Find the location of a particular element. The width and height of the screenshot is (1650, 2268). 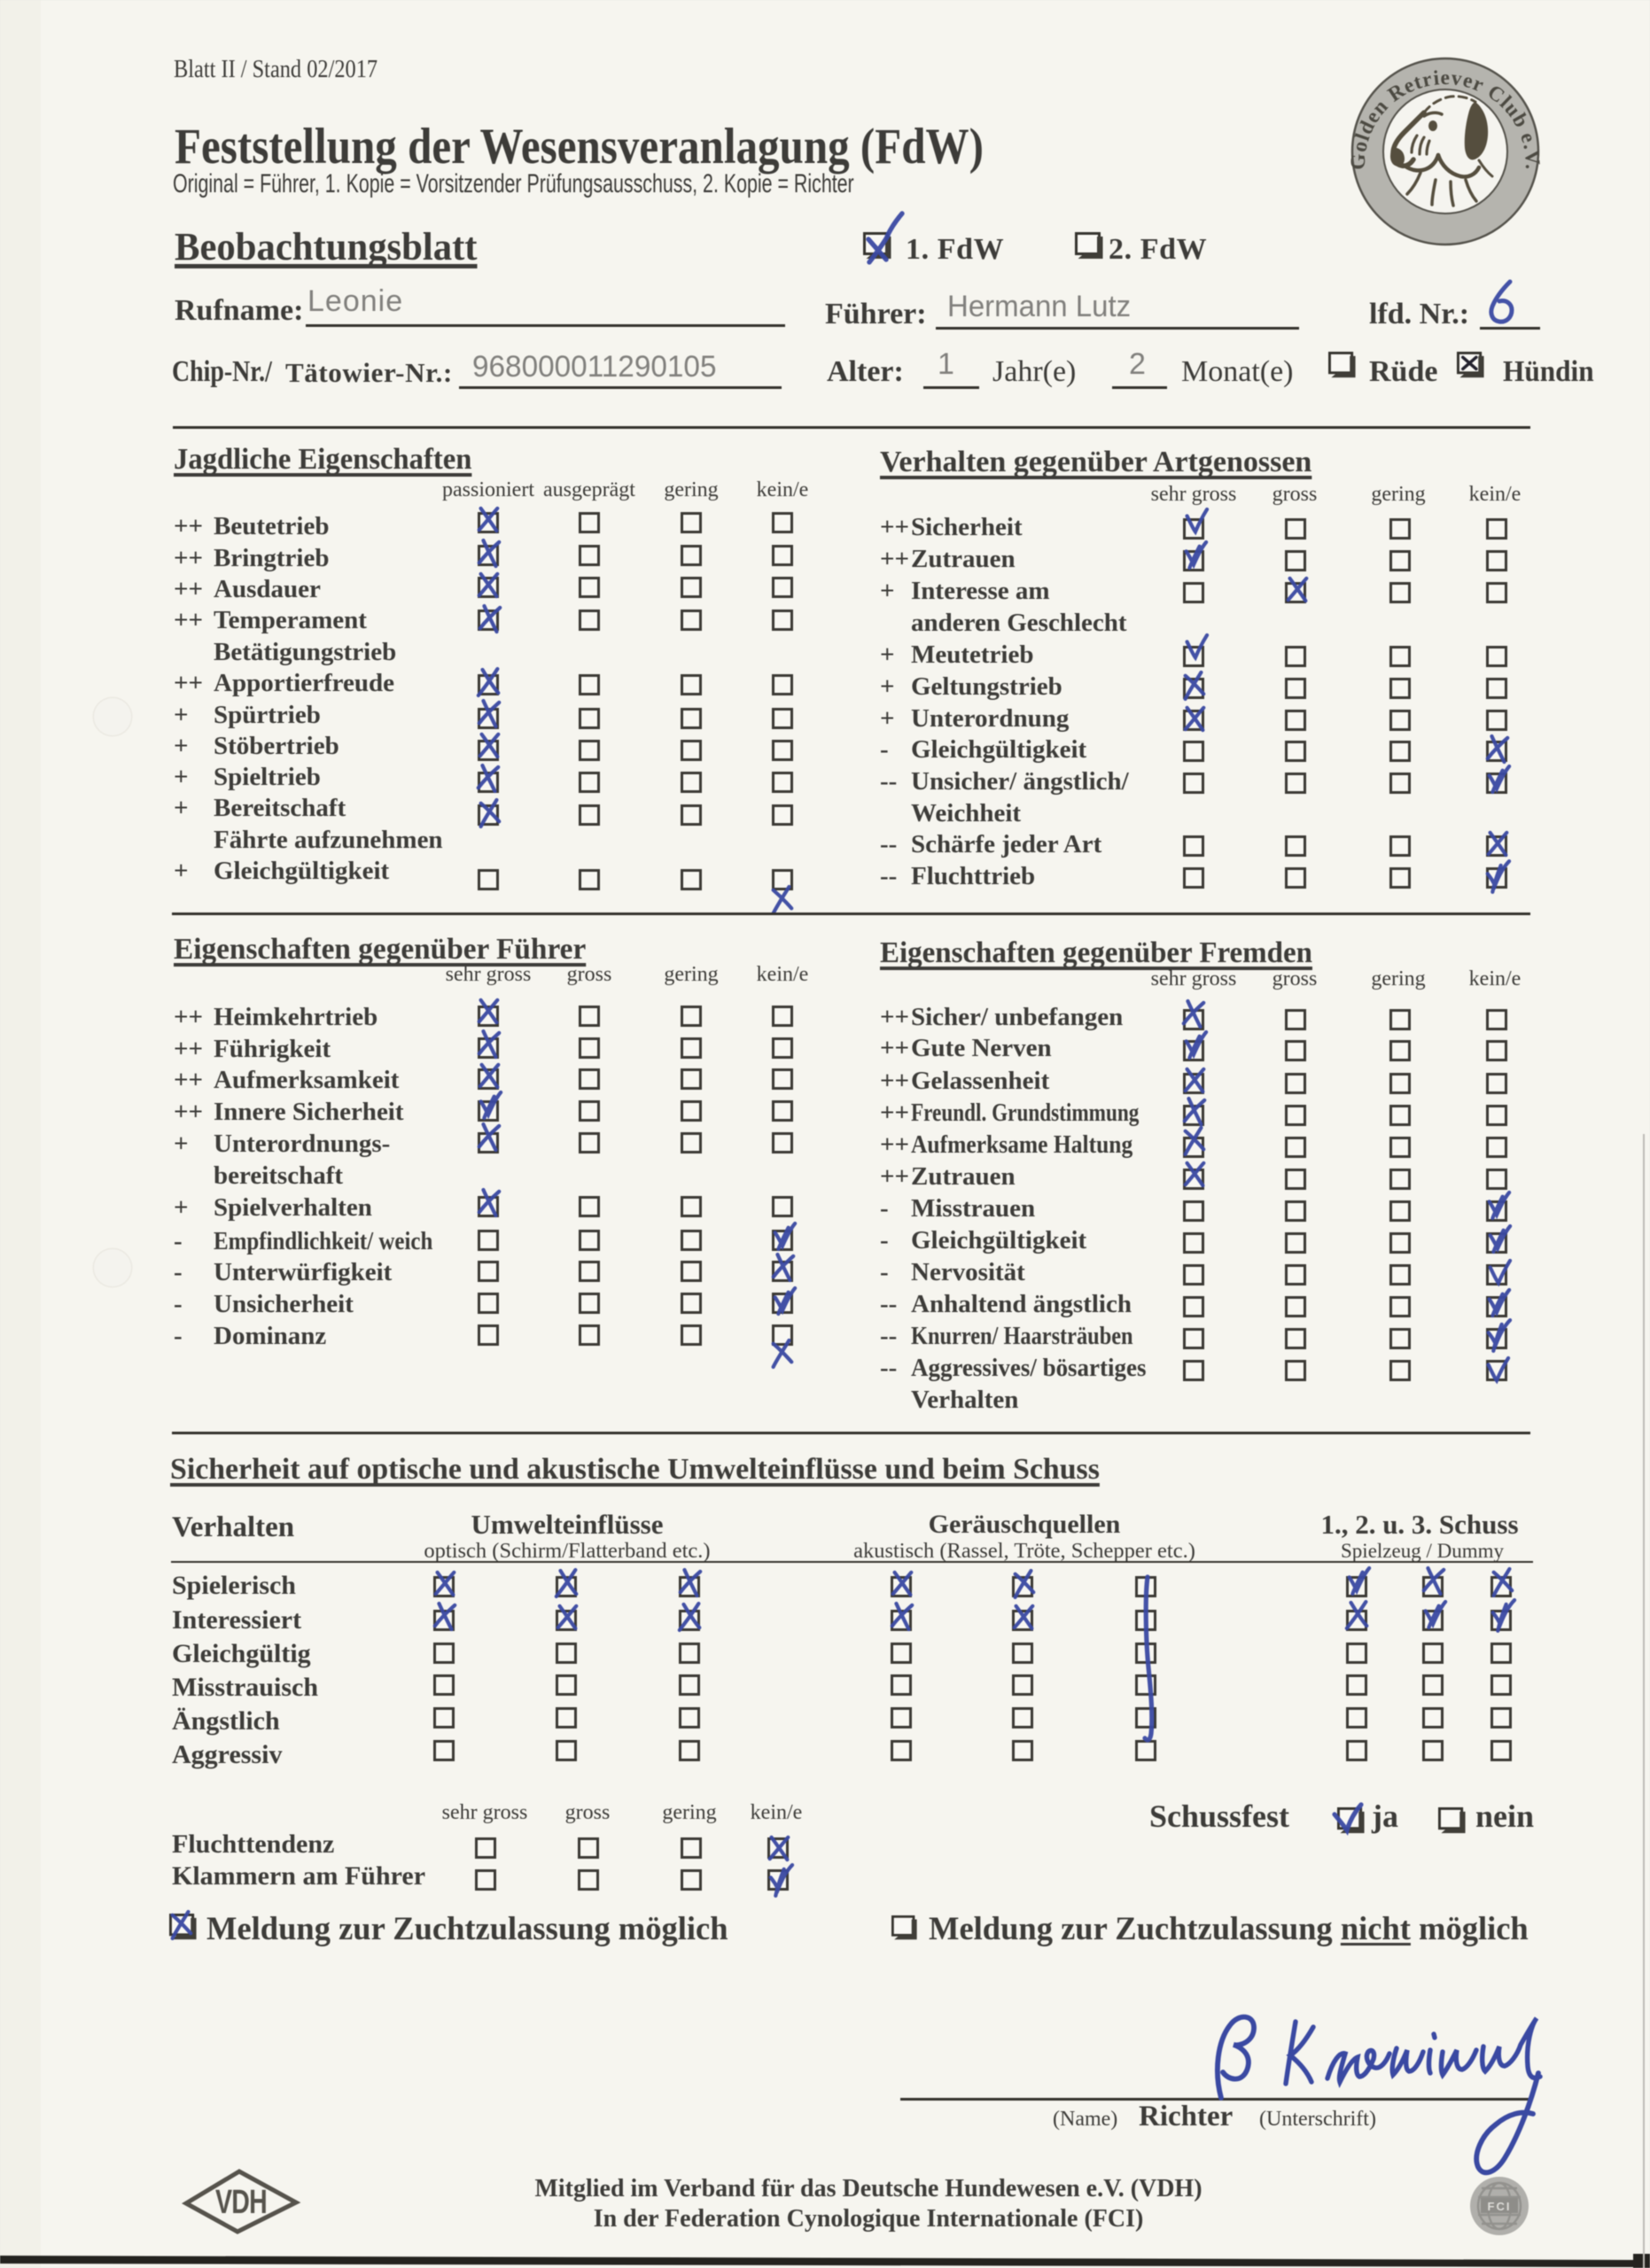

svg-text: FCI is located at coordinates (1500, 2206).